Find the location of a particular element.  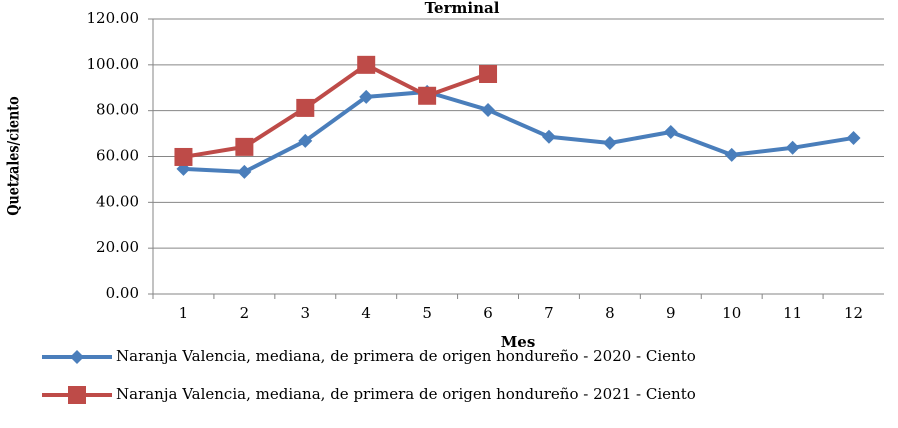

y-tick-label: 0.00 is located at coordinates (122, 293).